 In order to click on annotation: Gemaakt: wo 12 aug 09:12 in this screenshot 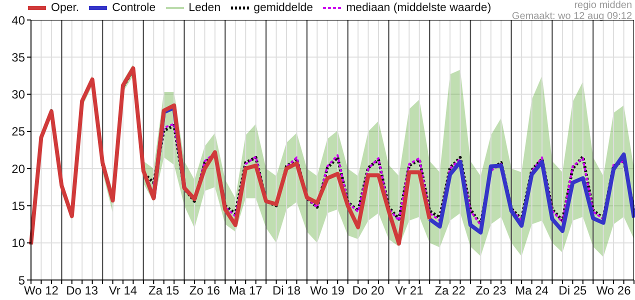, I will do `click(572, 16)`.